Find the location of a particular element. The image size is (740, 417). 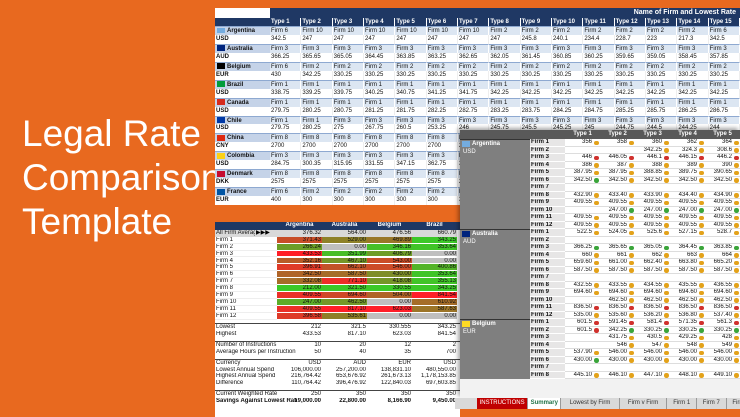

country: Canada is located at coordinates (242, 102).